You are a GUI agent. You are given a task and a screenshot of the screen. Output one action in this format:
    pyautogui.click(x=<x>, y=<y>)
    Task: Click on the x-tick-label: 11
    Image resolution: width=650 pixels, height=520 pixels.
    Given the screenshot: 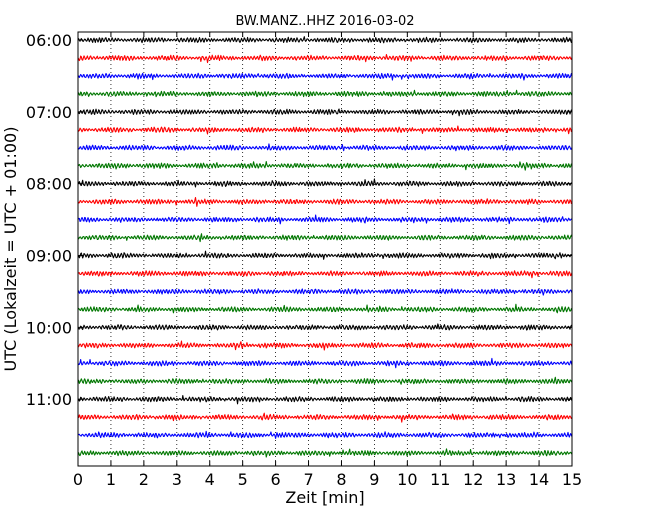 What is the action you would take?
    pyautogui.click(x=440, y=479)
    